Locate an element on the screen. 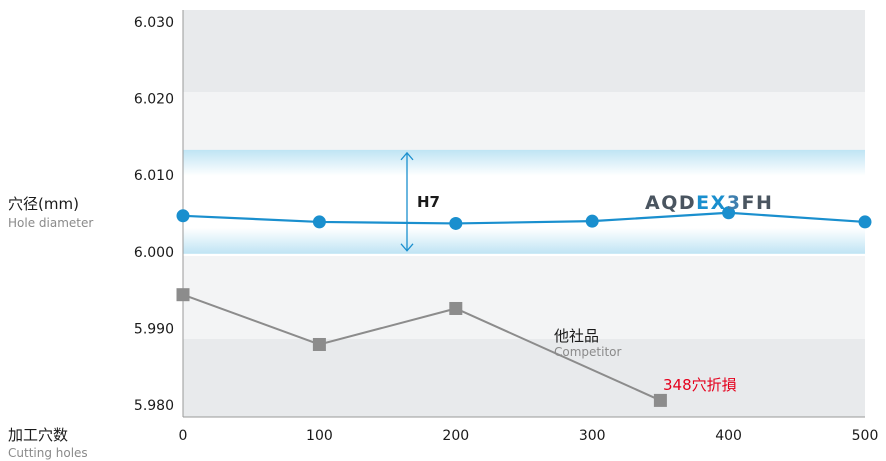  band-upper-edge is located at coordinates (524, 162).